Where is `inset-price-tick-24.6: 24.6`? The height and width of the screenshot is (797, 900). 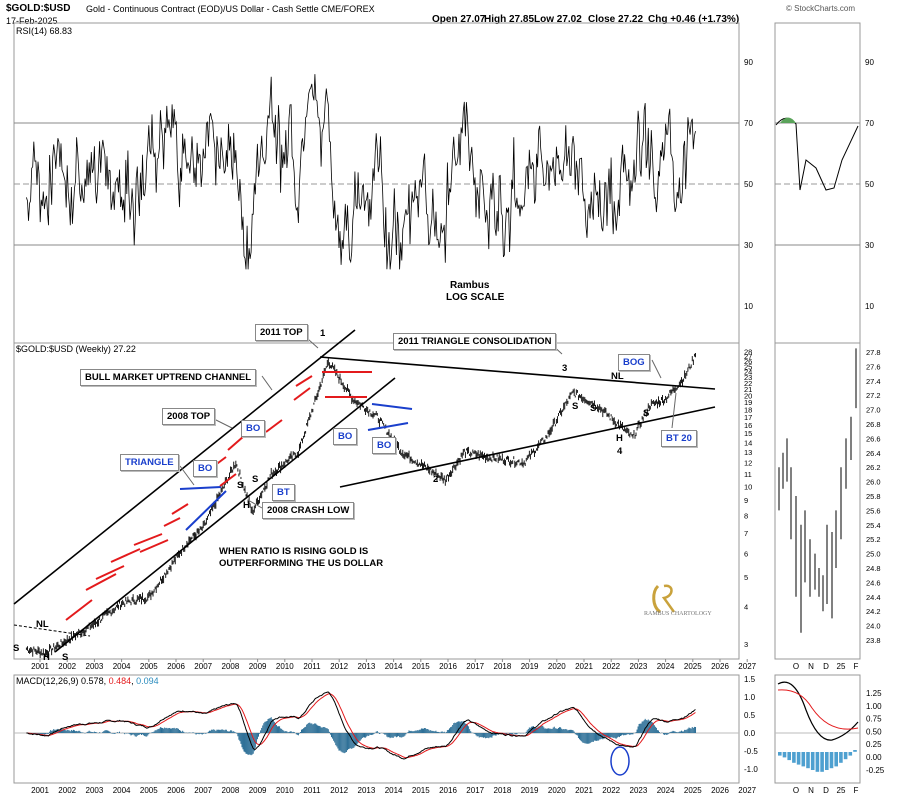 inset-price-tick-24.6: 24.6 is located at coordinates (873, 582).